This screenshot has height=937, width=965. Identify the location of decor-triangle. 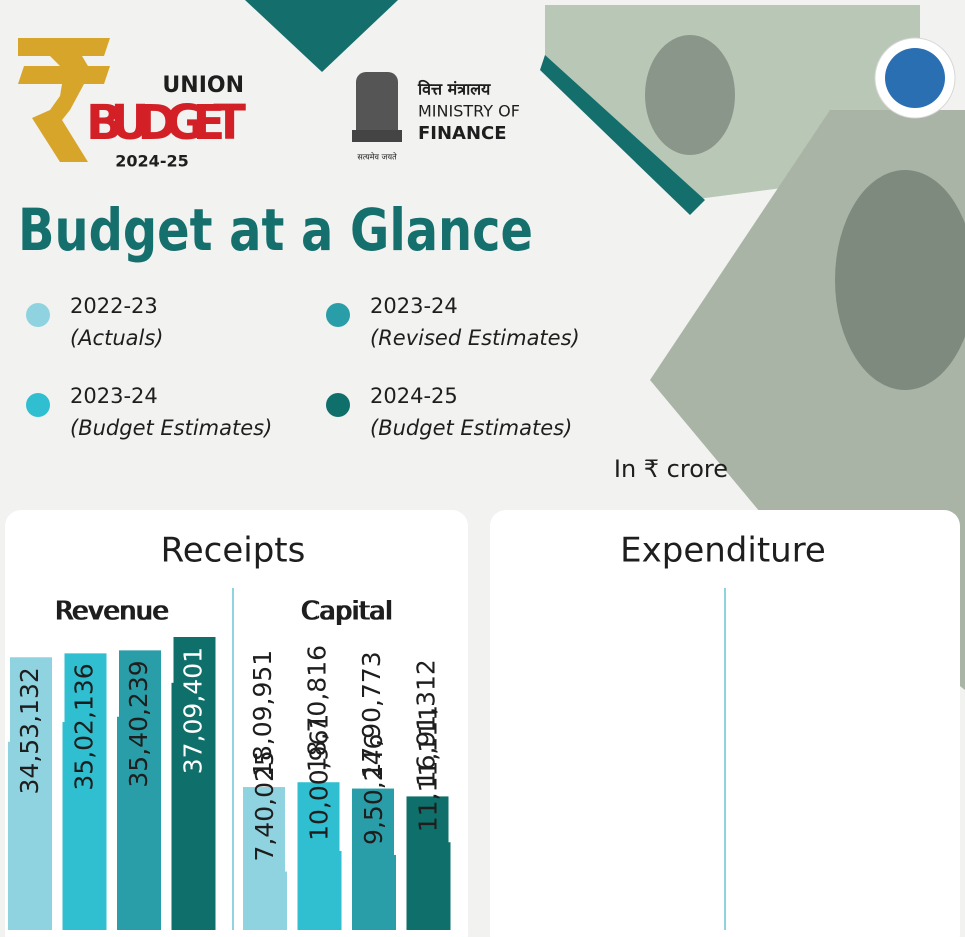
(321, 36).